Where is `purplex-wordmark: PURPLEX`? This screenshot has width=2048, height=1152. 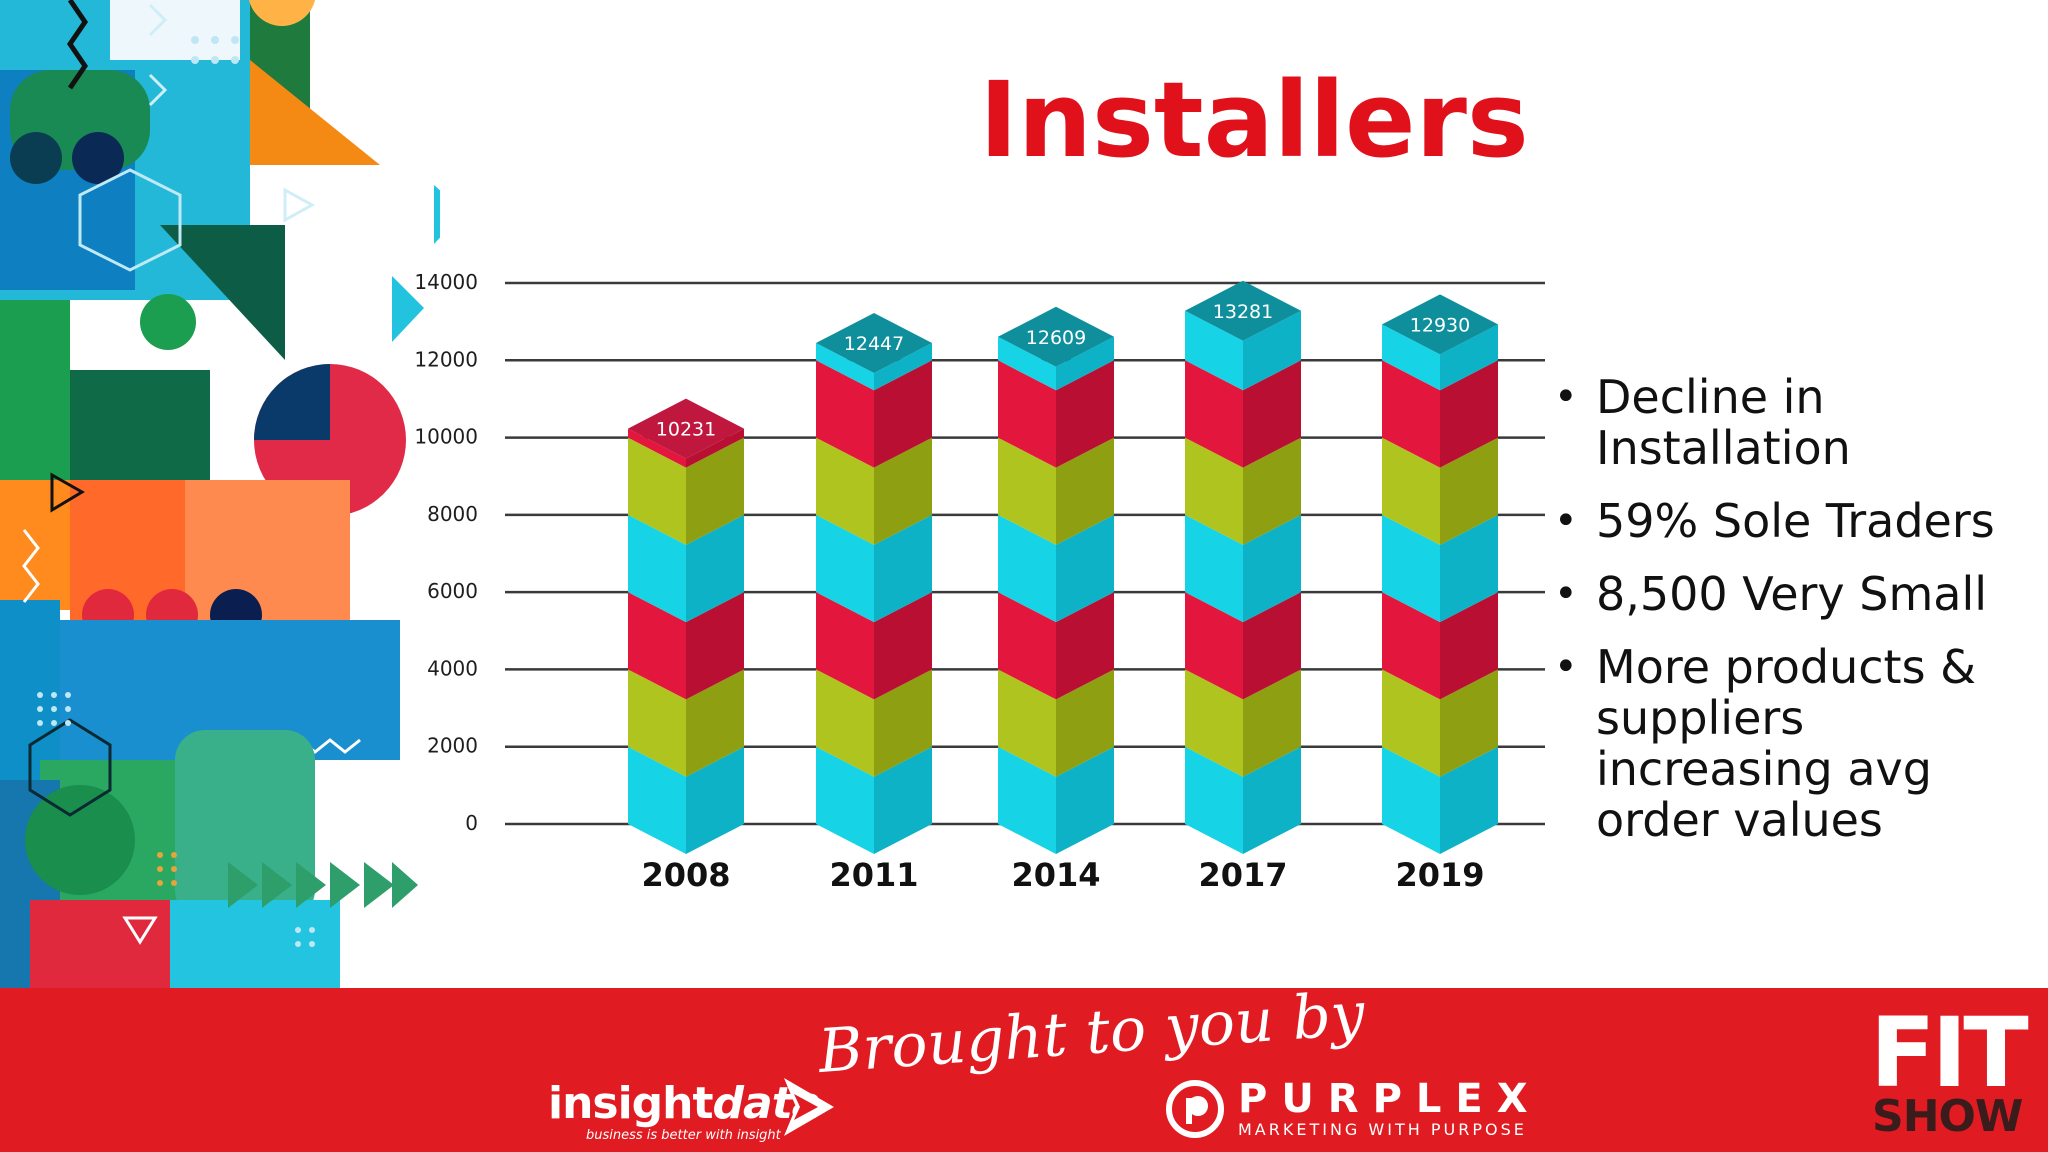 purplex-wordmark: PURPLEX is located at coordinates (1390, 1099).